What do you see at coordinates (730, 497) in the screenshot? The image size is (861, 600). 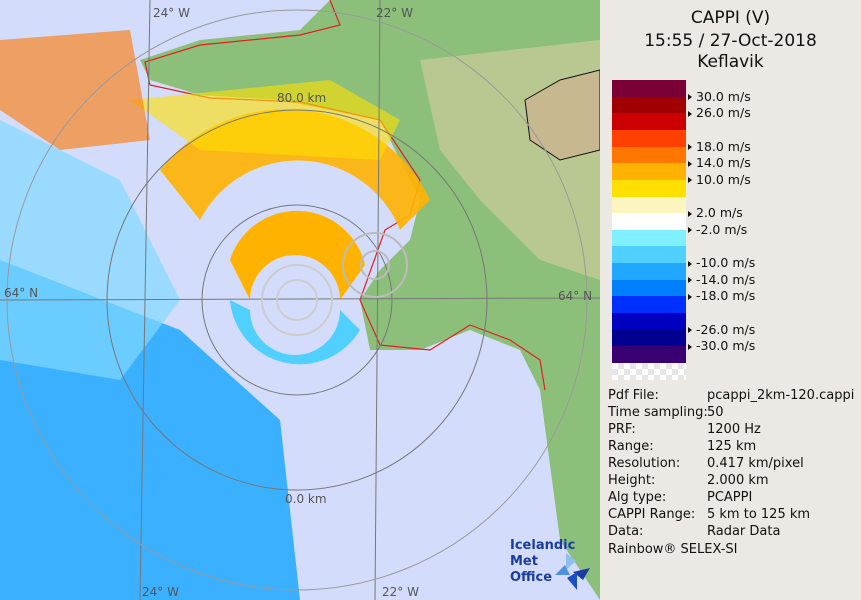 I see `info-value: PCAPPI` at bounding box center [730, 497].